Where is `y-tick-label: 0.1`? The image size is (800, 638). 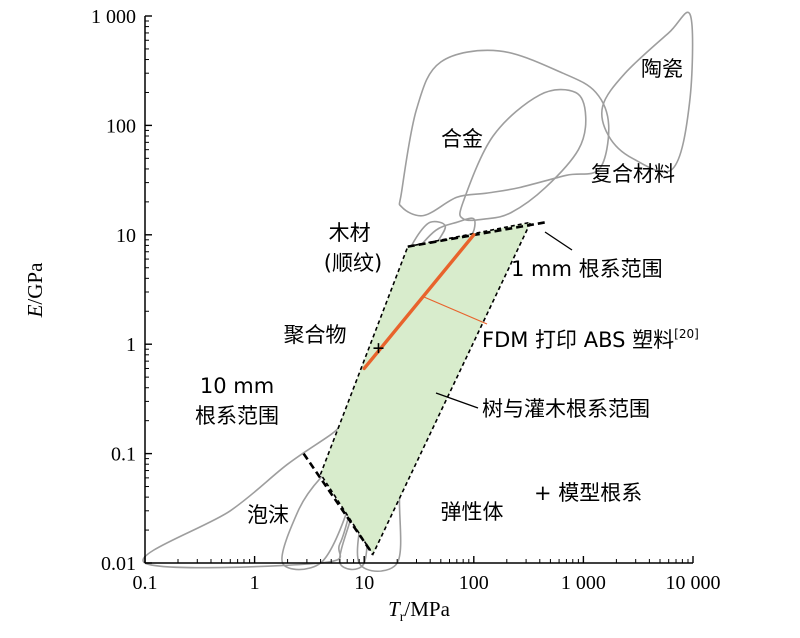
y-tick-label: 0.1 is located at coordinates (123, 455).